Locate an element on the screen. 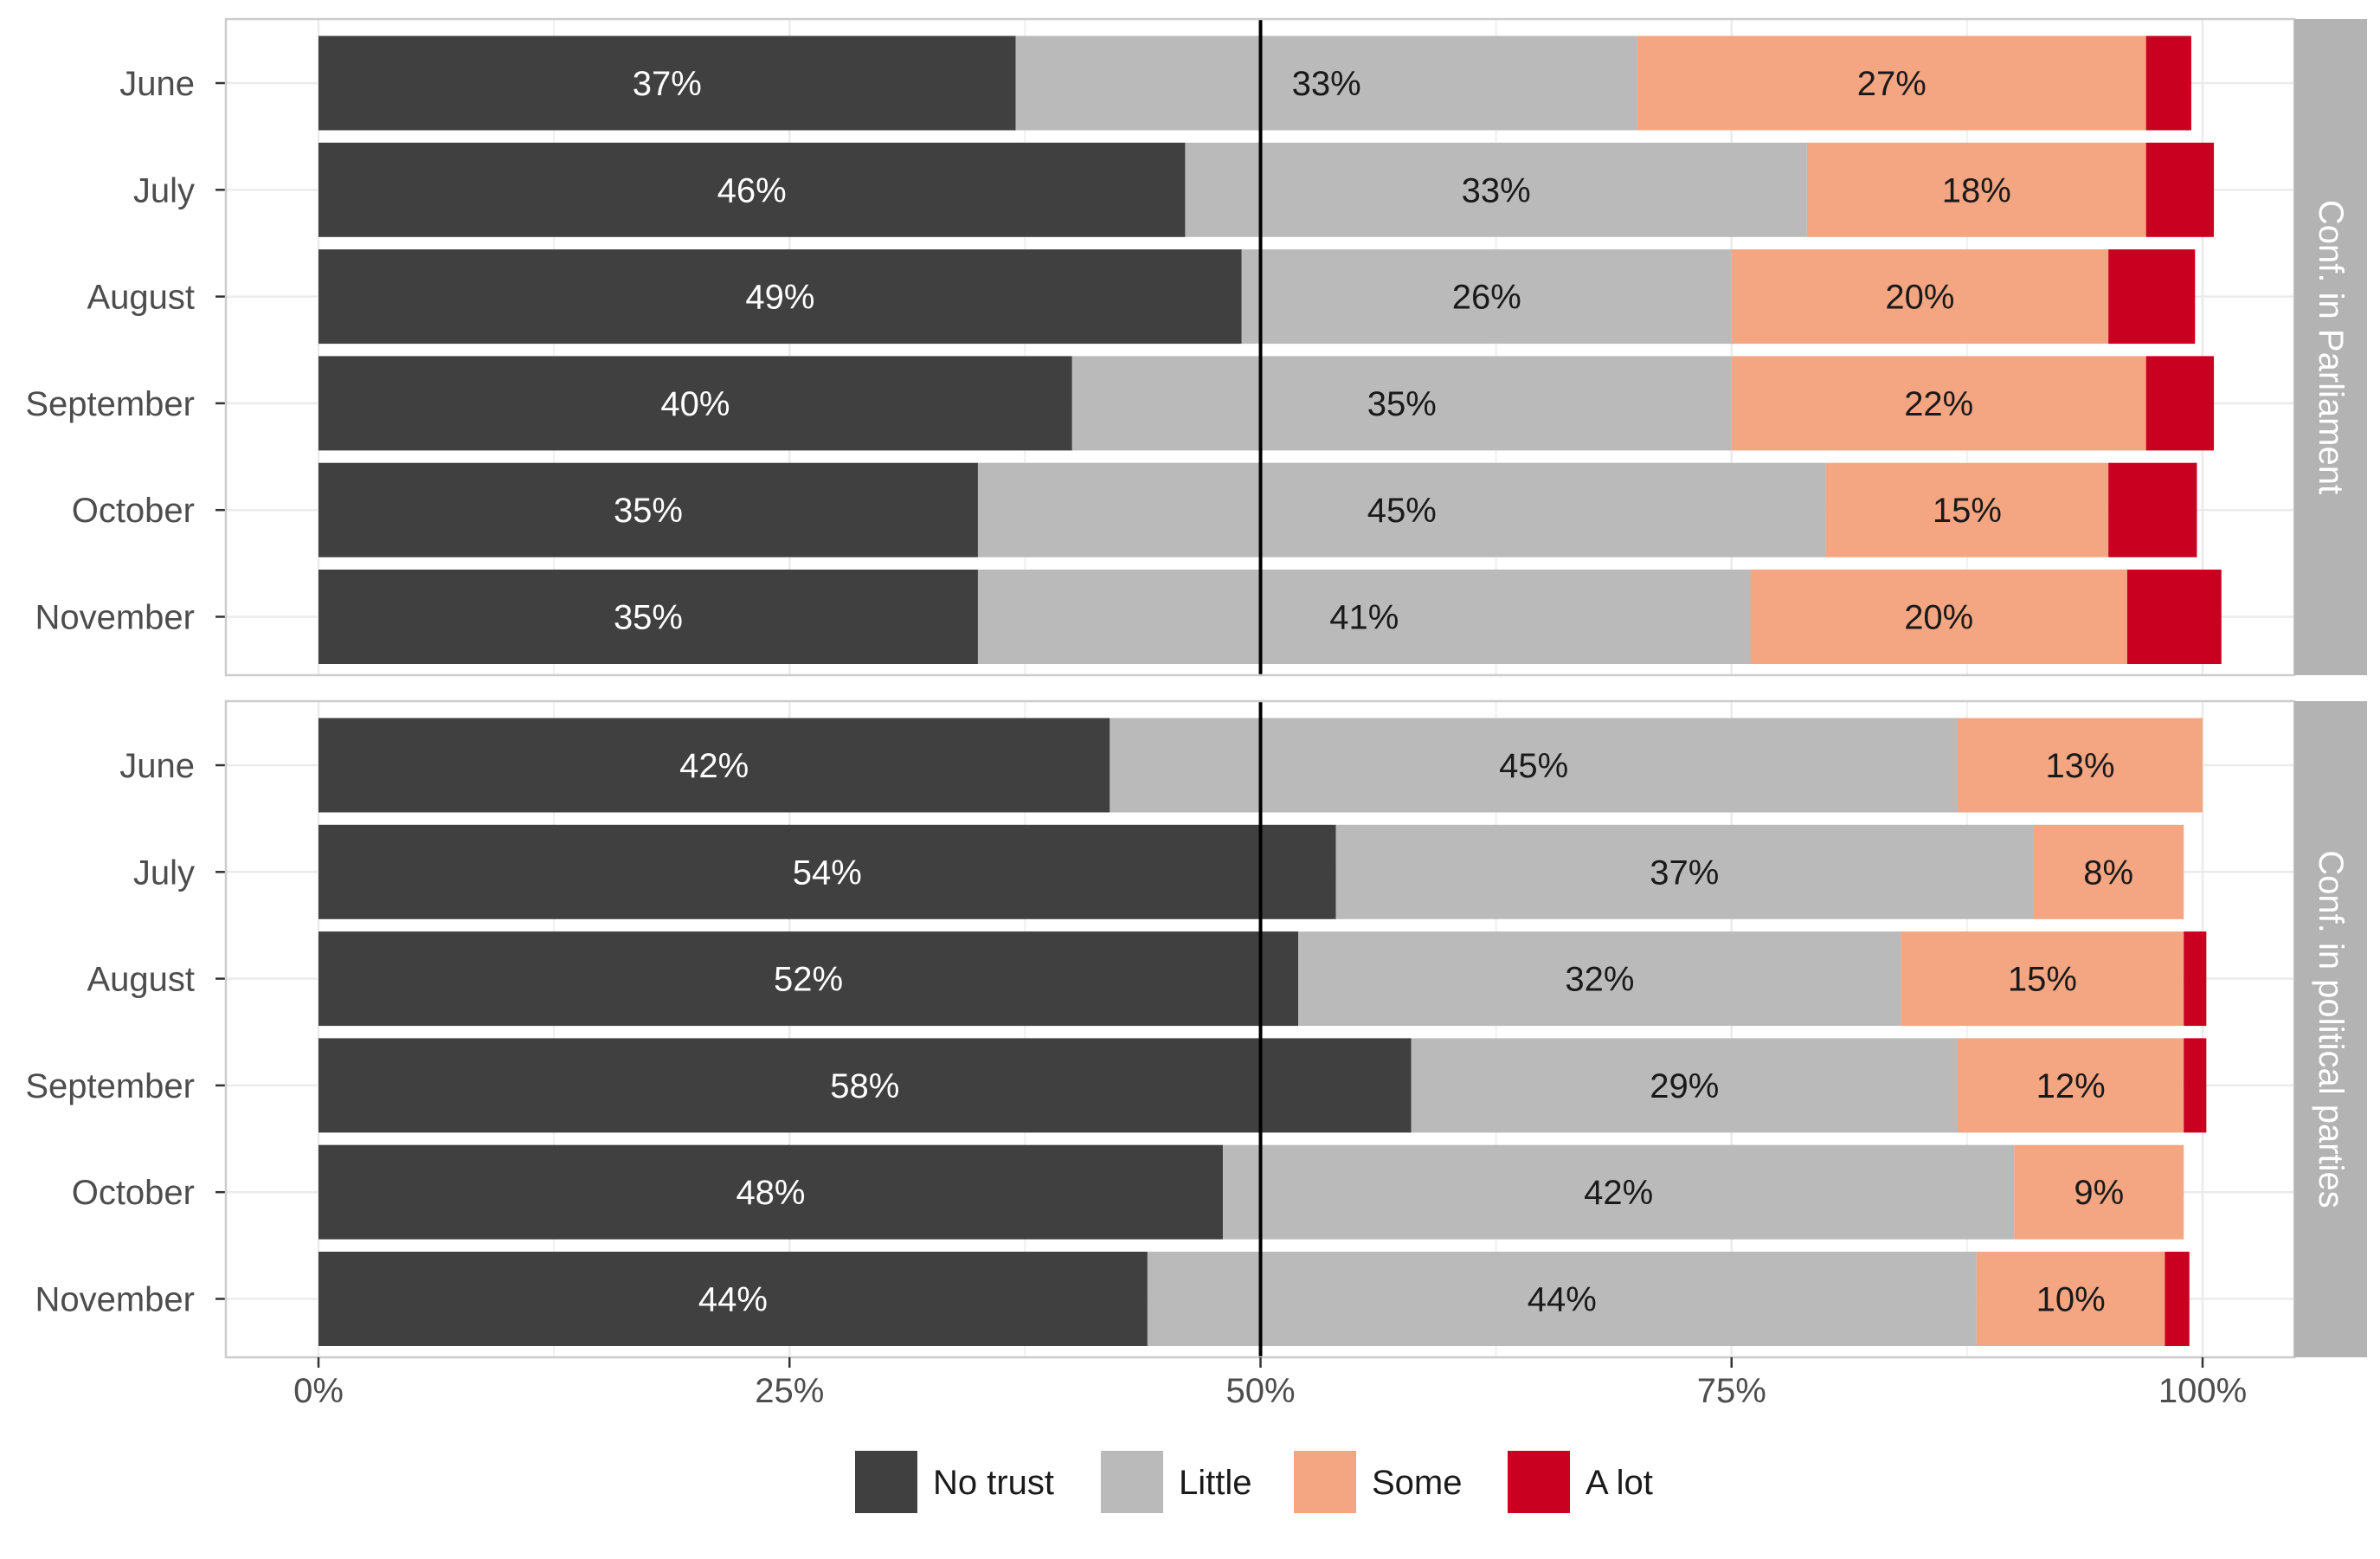 The image size is (2380, 1559). bar-some-september is located at coordinates (2070, 1086).